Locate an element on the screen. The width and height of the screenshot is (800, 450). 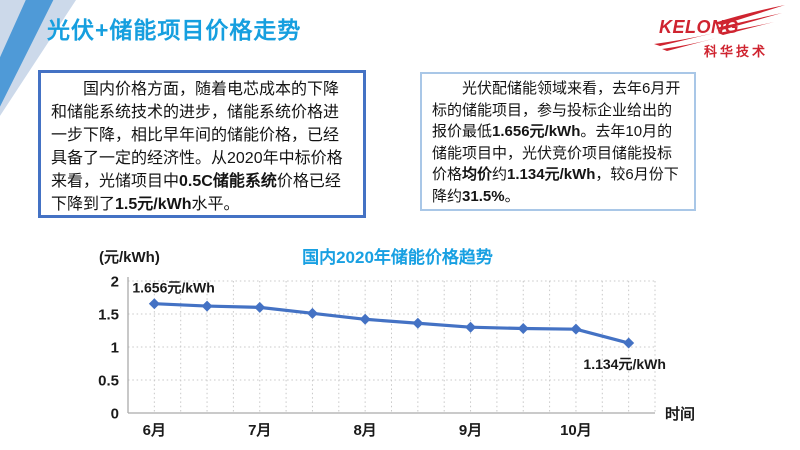
highlighted-text: 1.5元/kWh is located at coordinates (153, 204).